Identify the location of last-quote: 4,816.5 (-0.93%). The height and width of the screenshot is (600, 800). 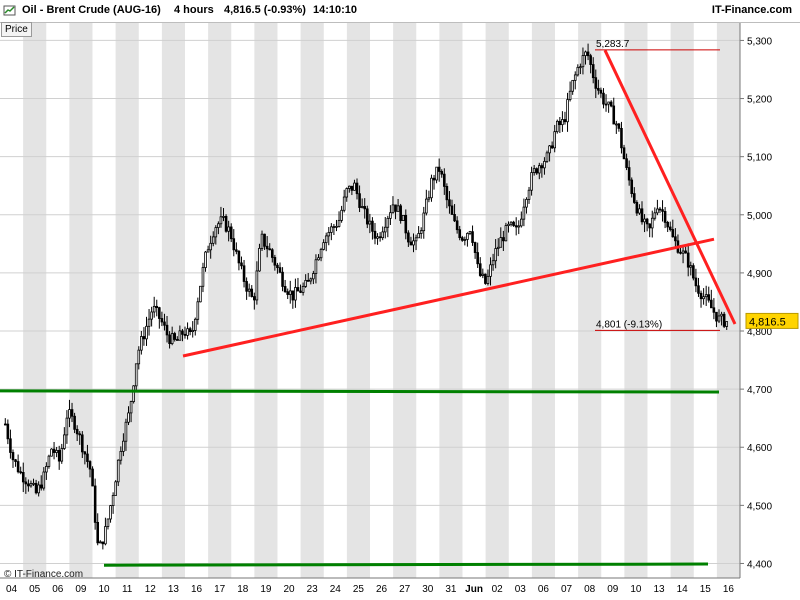
(265, 10).